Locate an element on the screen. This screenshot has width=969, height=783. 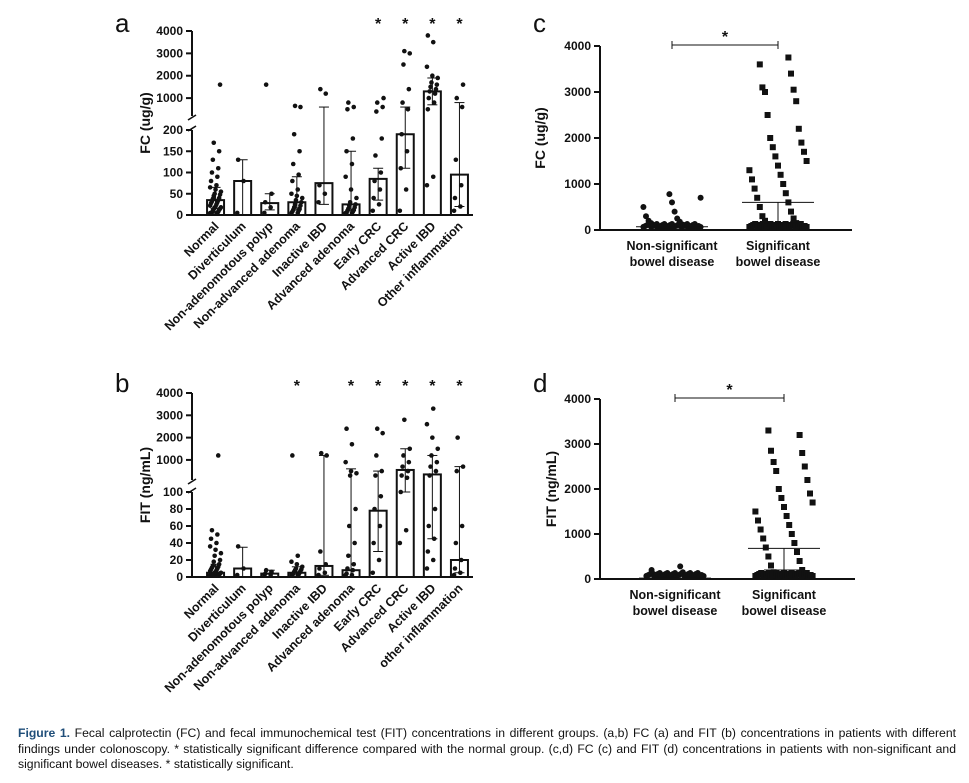
category-label: Non-adenomotous polyp is located at coordinates (219, 276).